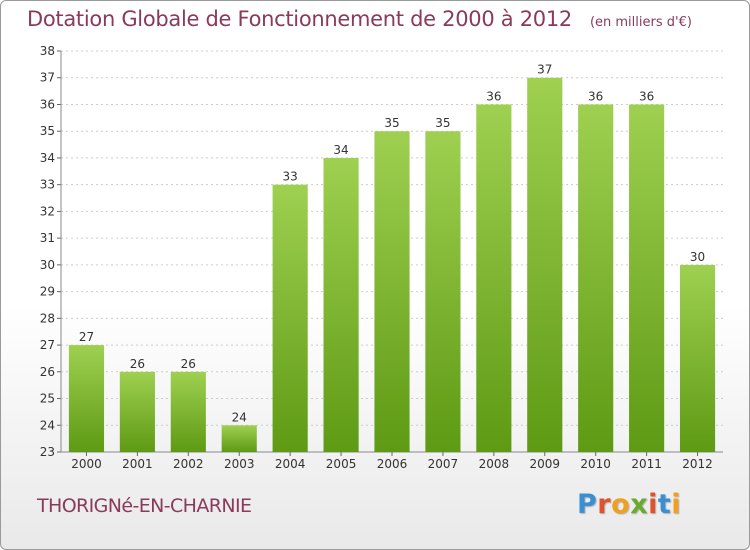 This screenshot has height=550, width=750. What do you see at coordinates (544, 70) in the screenshot?
I see `bar-value-label: 37` at bounding box center [544, 70].